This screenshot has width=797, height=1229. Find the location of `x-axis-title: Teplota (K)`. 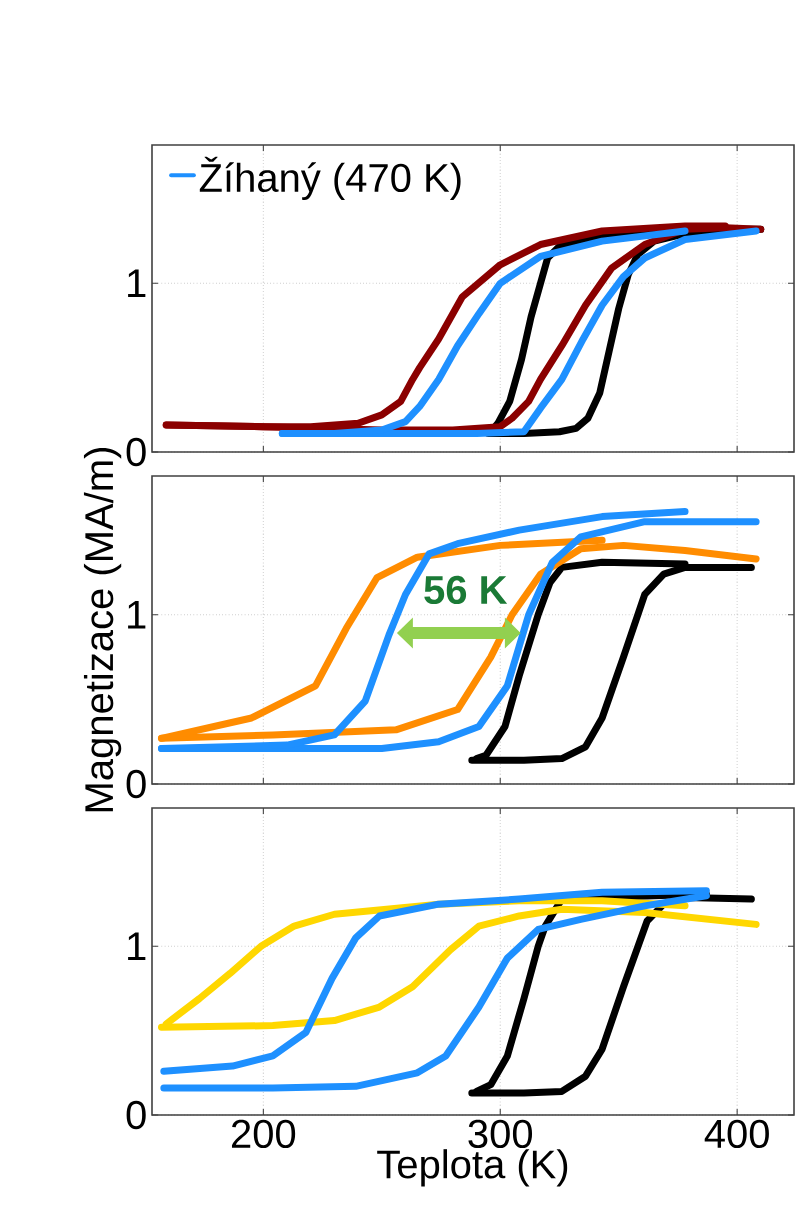

x-axis-title: Teplota (K) is located at coordinates (472, 1168).